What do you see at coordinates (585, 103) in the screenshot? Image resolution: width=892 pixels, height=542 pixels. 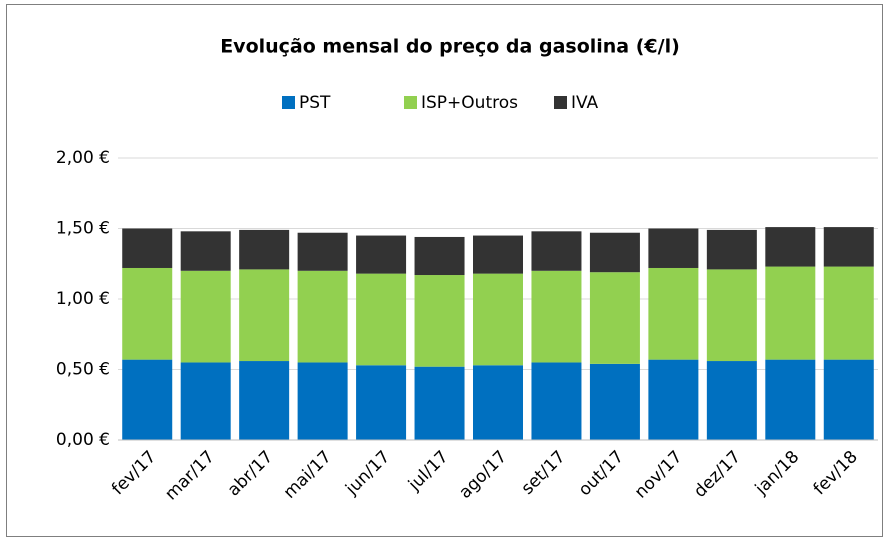 I see `legend-label: IVA` at bounding box center [585, 103].